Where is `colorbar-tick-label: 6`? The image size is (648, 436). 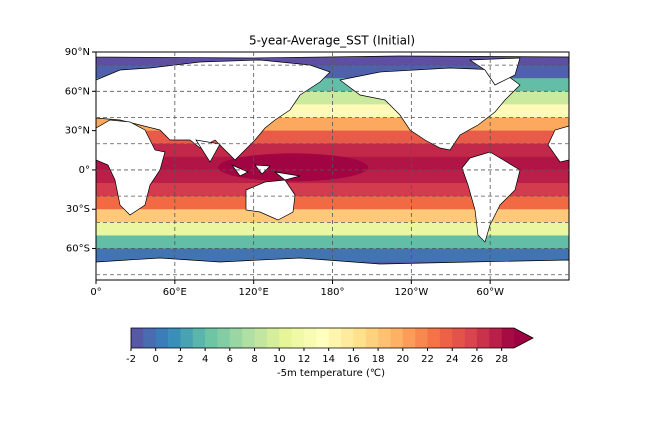 colorbar-tick-label: 6 is located at coordinates (230, 359).